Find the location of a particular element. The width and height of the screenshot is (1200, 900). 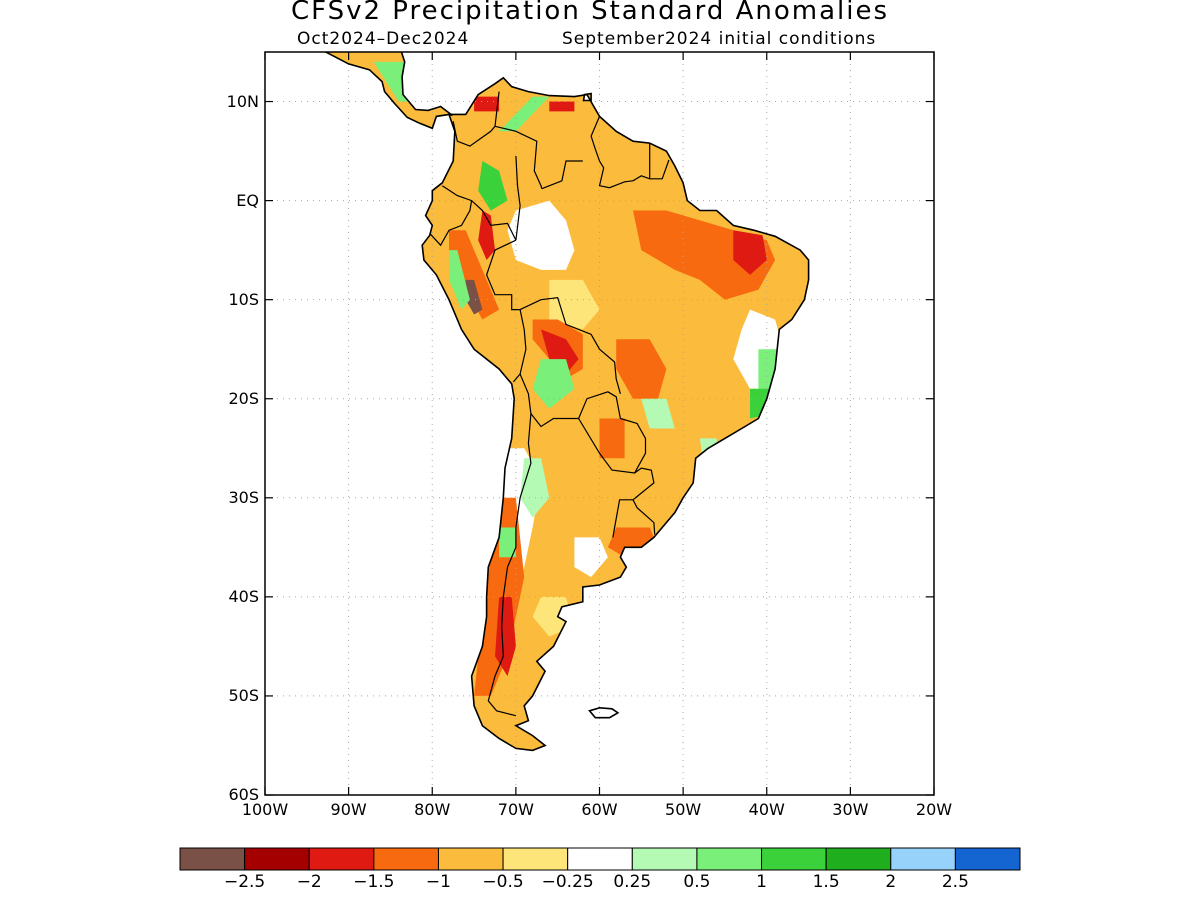

colorbar-label: 1 is located at coordinates (761, 882).